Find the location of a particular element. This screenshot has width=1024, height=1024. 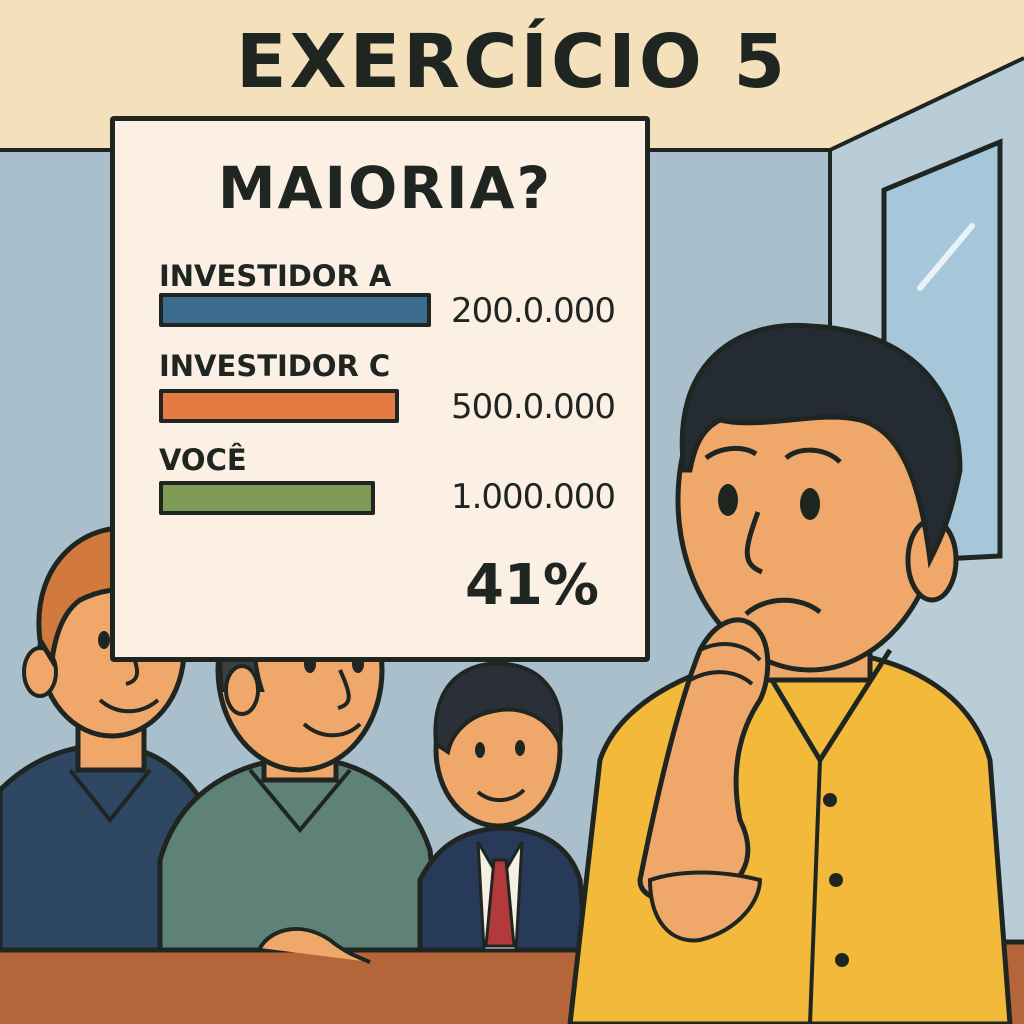

page-title: EXERCÍCIO 5 is located at coordinates (512, 62).